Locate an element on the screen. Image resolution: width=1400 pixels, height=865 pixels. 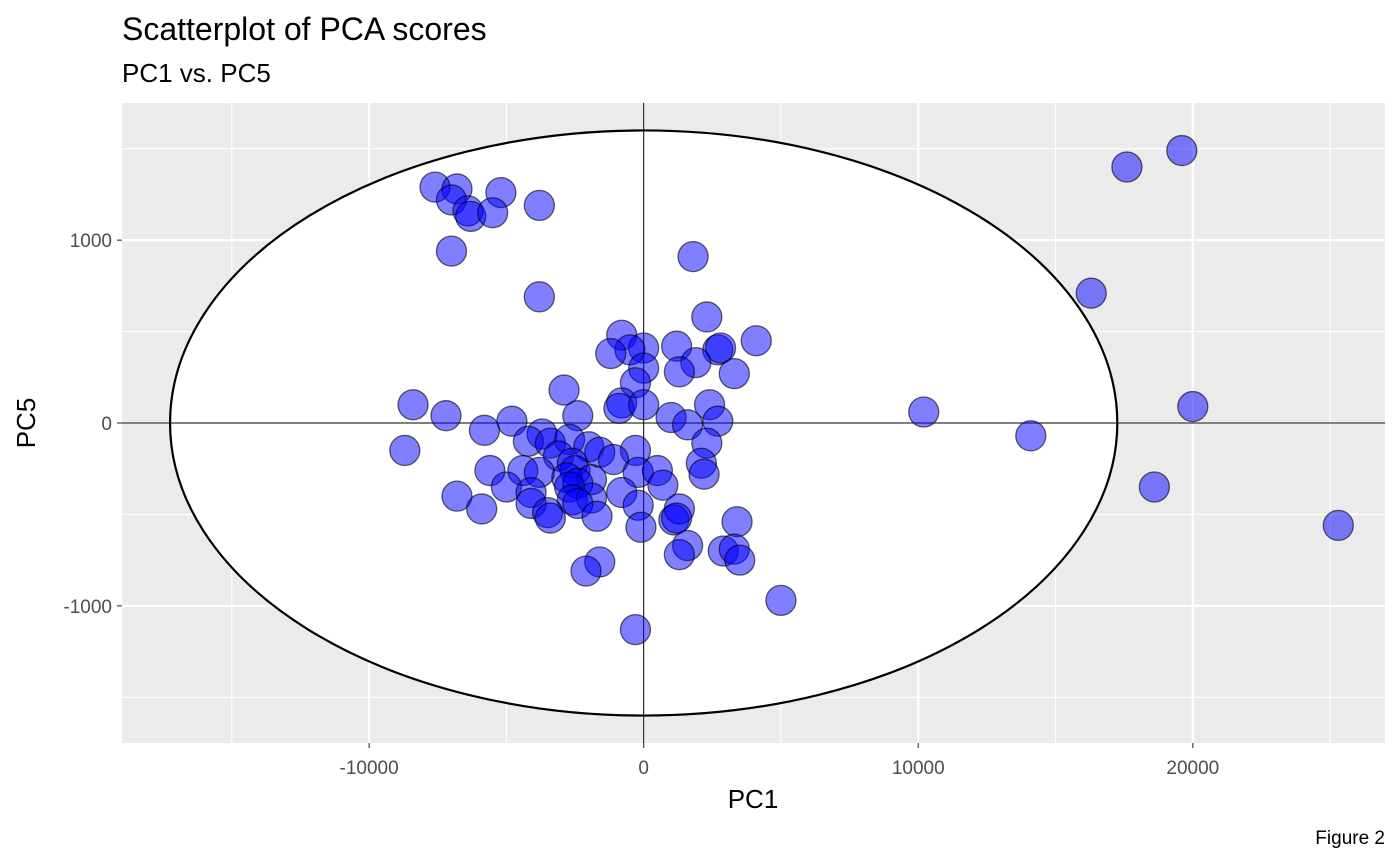
chart-subtitle: PC1 vs. PC5 is located at coordinates (196, 73).